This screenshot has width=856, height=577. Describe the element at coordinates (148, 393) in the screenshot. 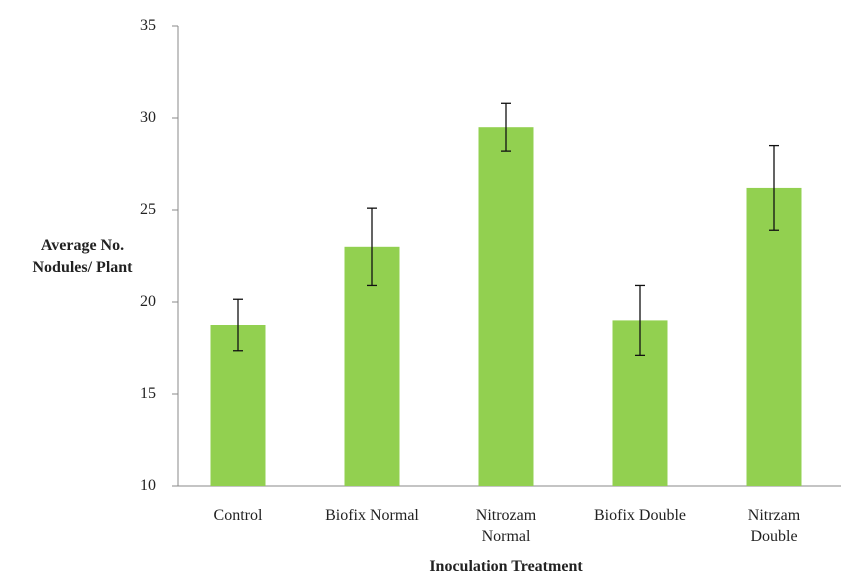

I see `y-tick-label: 15` at that location.